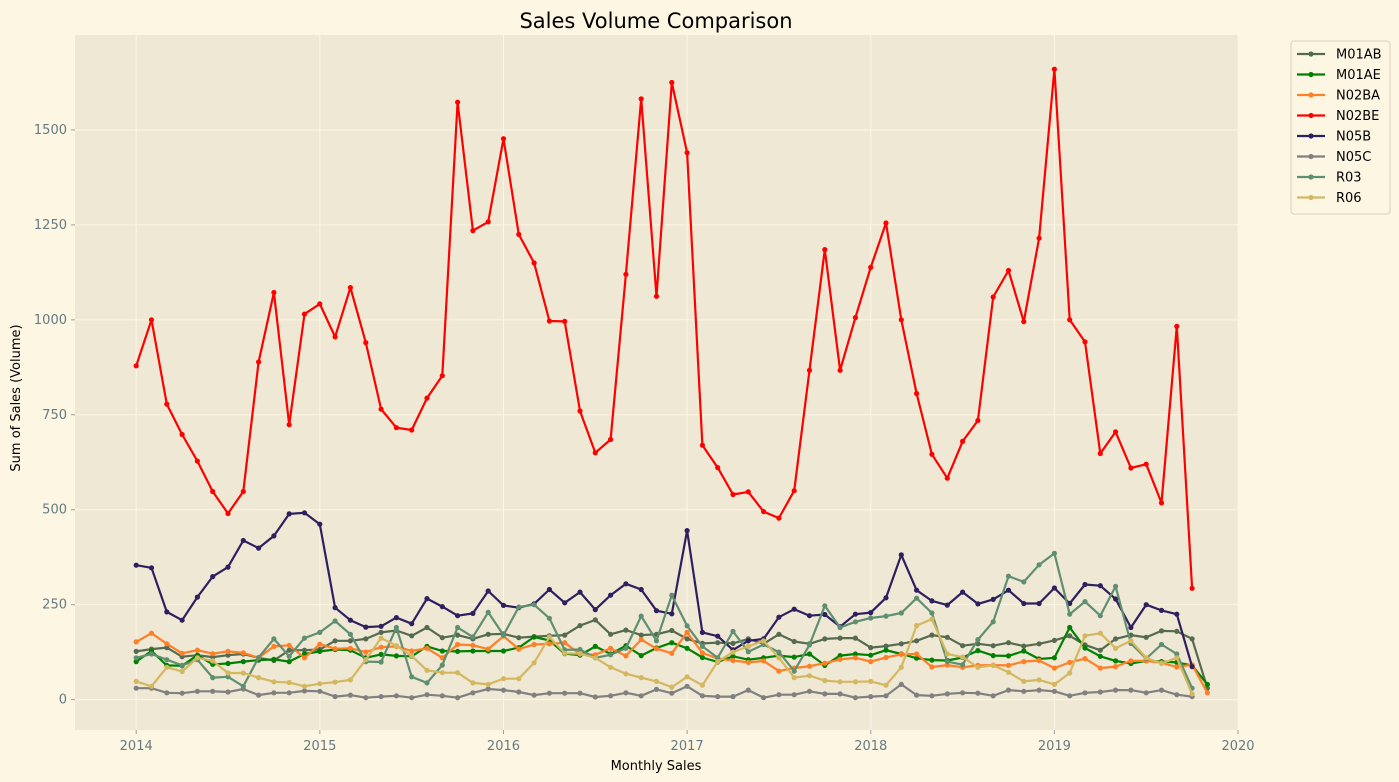 This screenshot has width=1399, height=782. Describe the element at coordinates (54, 415) in the screenshot. I see `y-axis-ticks: 0 250 500 750 1000 1250 1500` at that location.